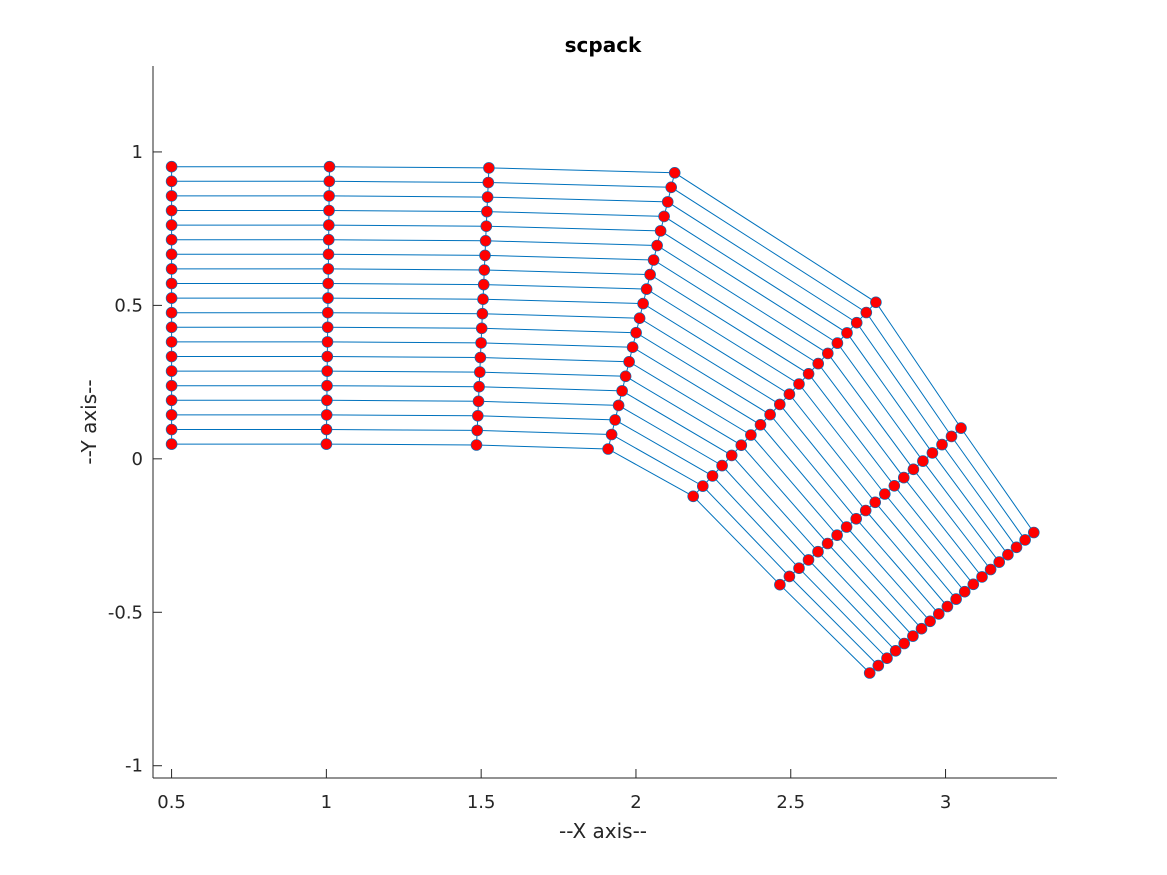 The height and width of the screenshot is (875, 1167). Describe the element at coordinates (137, 152) in the screenshot. I see `y-tick-label: 1` at that location.